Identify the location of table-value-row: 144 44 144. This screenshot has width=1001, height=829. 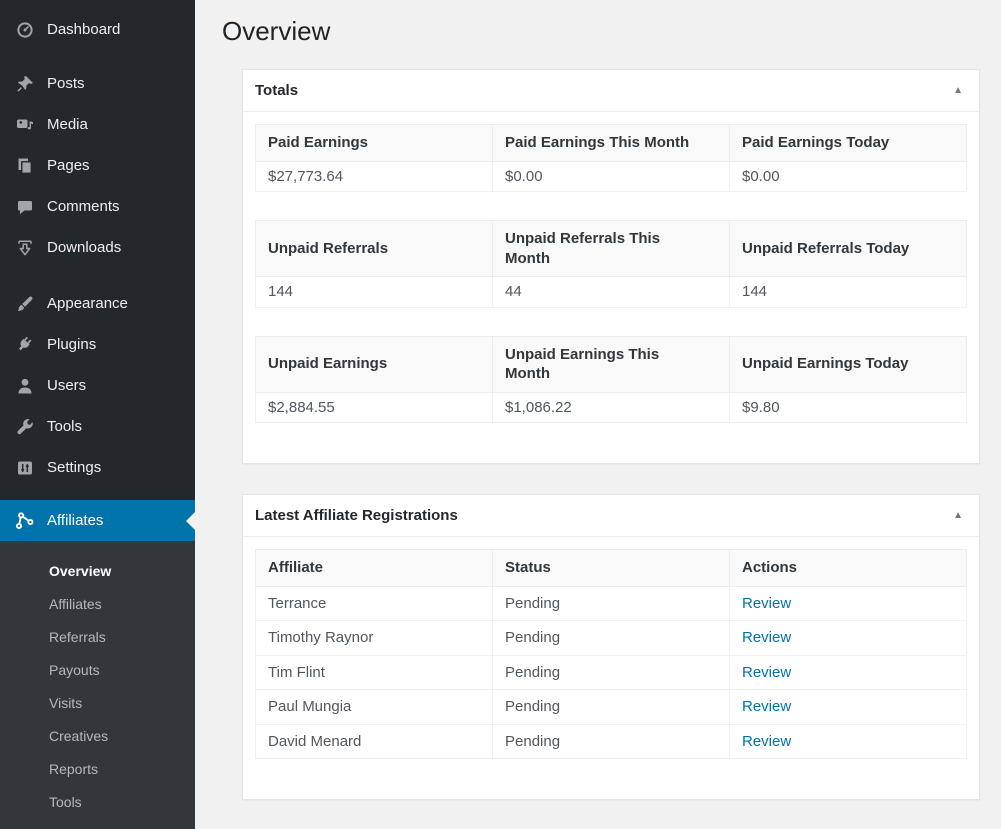
(611, 292).